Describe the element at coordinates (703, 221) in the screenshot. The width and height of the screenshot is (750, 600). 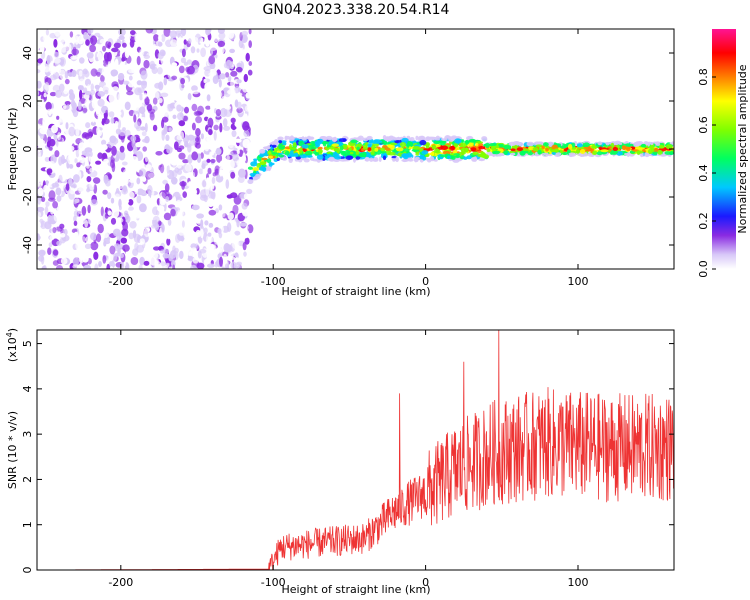
I see `colorbar-tick-label: 0.2` at that location.